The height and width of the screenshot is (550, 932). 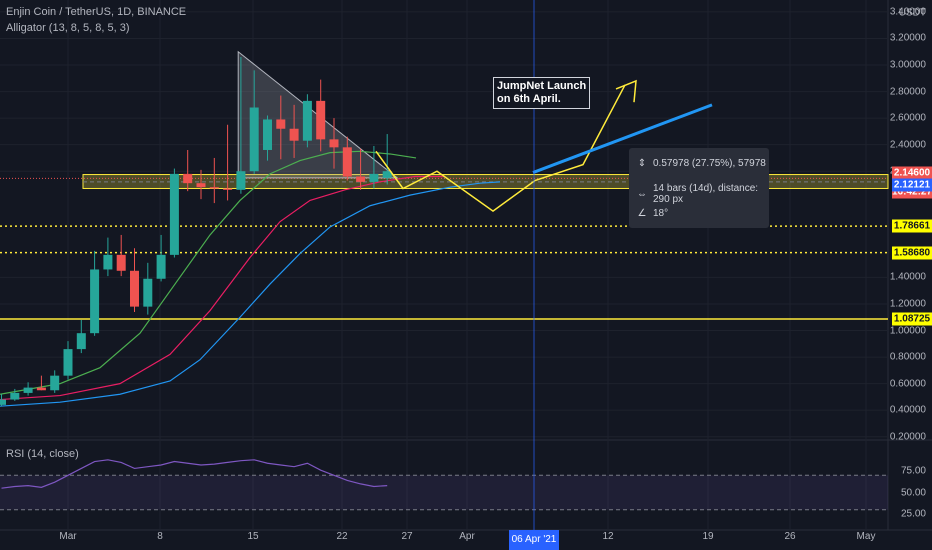 I want to click on price-axis-label: 1.20000, so click(x=907, y=304).